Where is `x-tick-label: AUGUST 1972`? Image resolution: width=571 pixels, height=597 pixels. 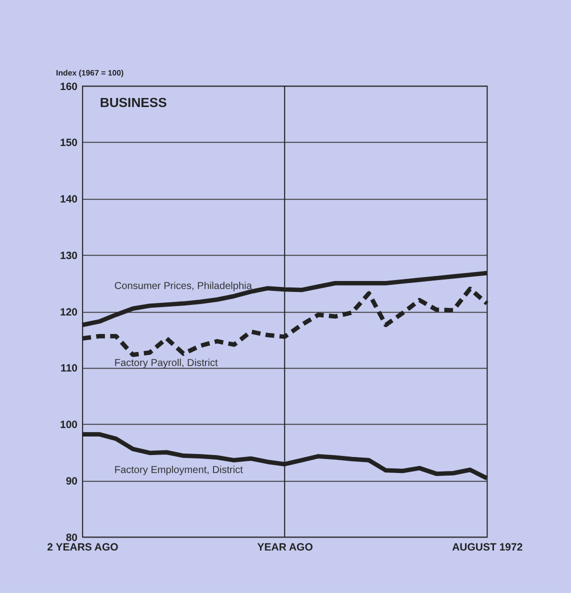
x-tick-label: AUGUST 1972 is located at coordinates (487, 547).